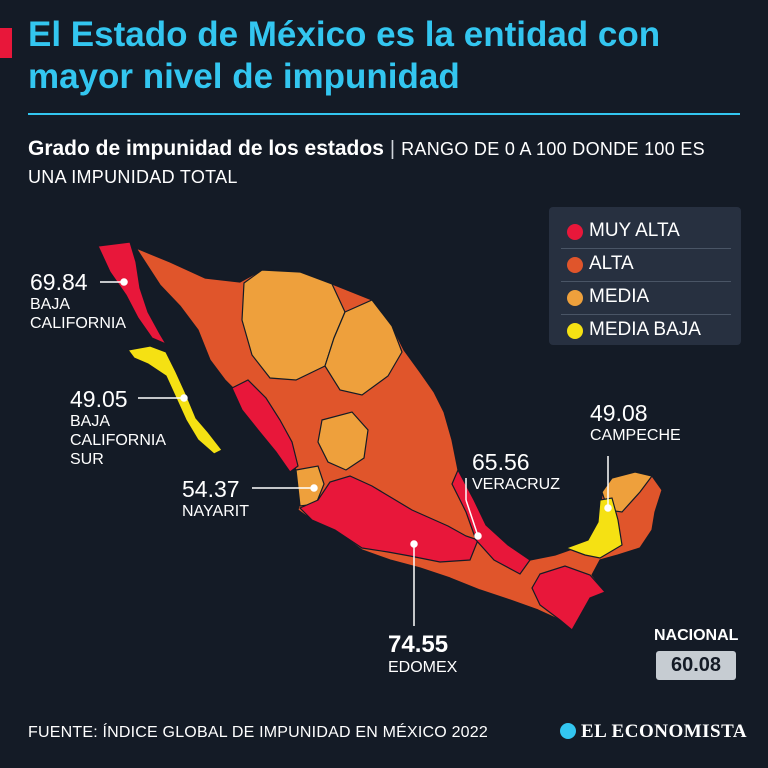  I want to click on national-value: 60.08, so click(696, 665).